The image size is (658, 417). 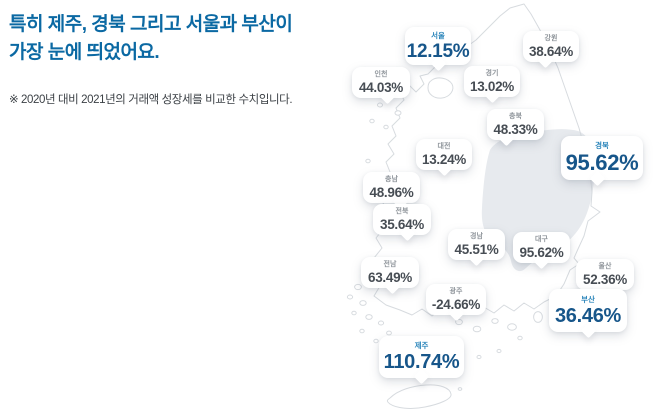 I want to click on region-name: 경북, so click(x=602, y=145).